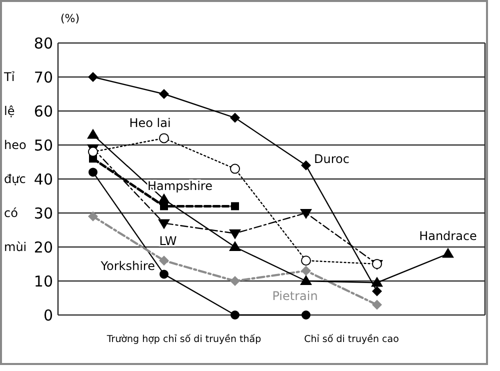 The height and width of the screenshot is (371, 500). What do you see at coordinates (168, 241) in the screenshot?
I see `series-label: LW` at bounding box center [168, 241].